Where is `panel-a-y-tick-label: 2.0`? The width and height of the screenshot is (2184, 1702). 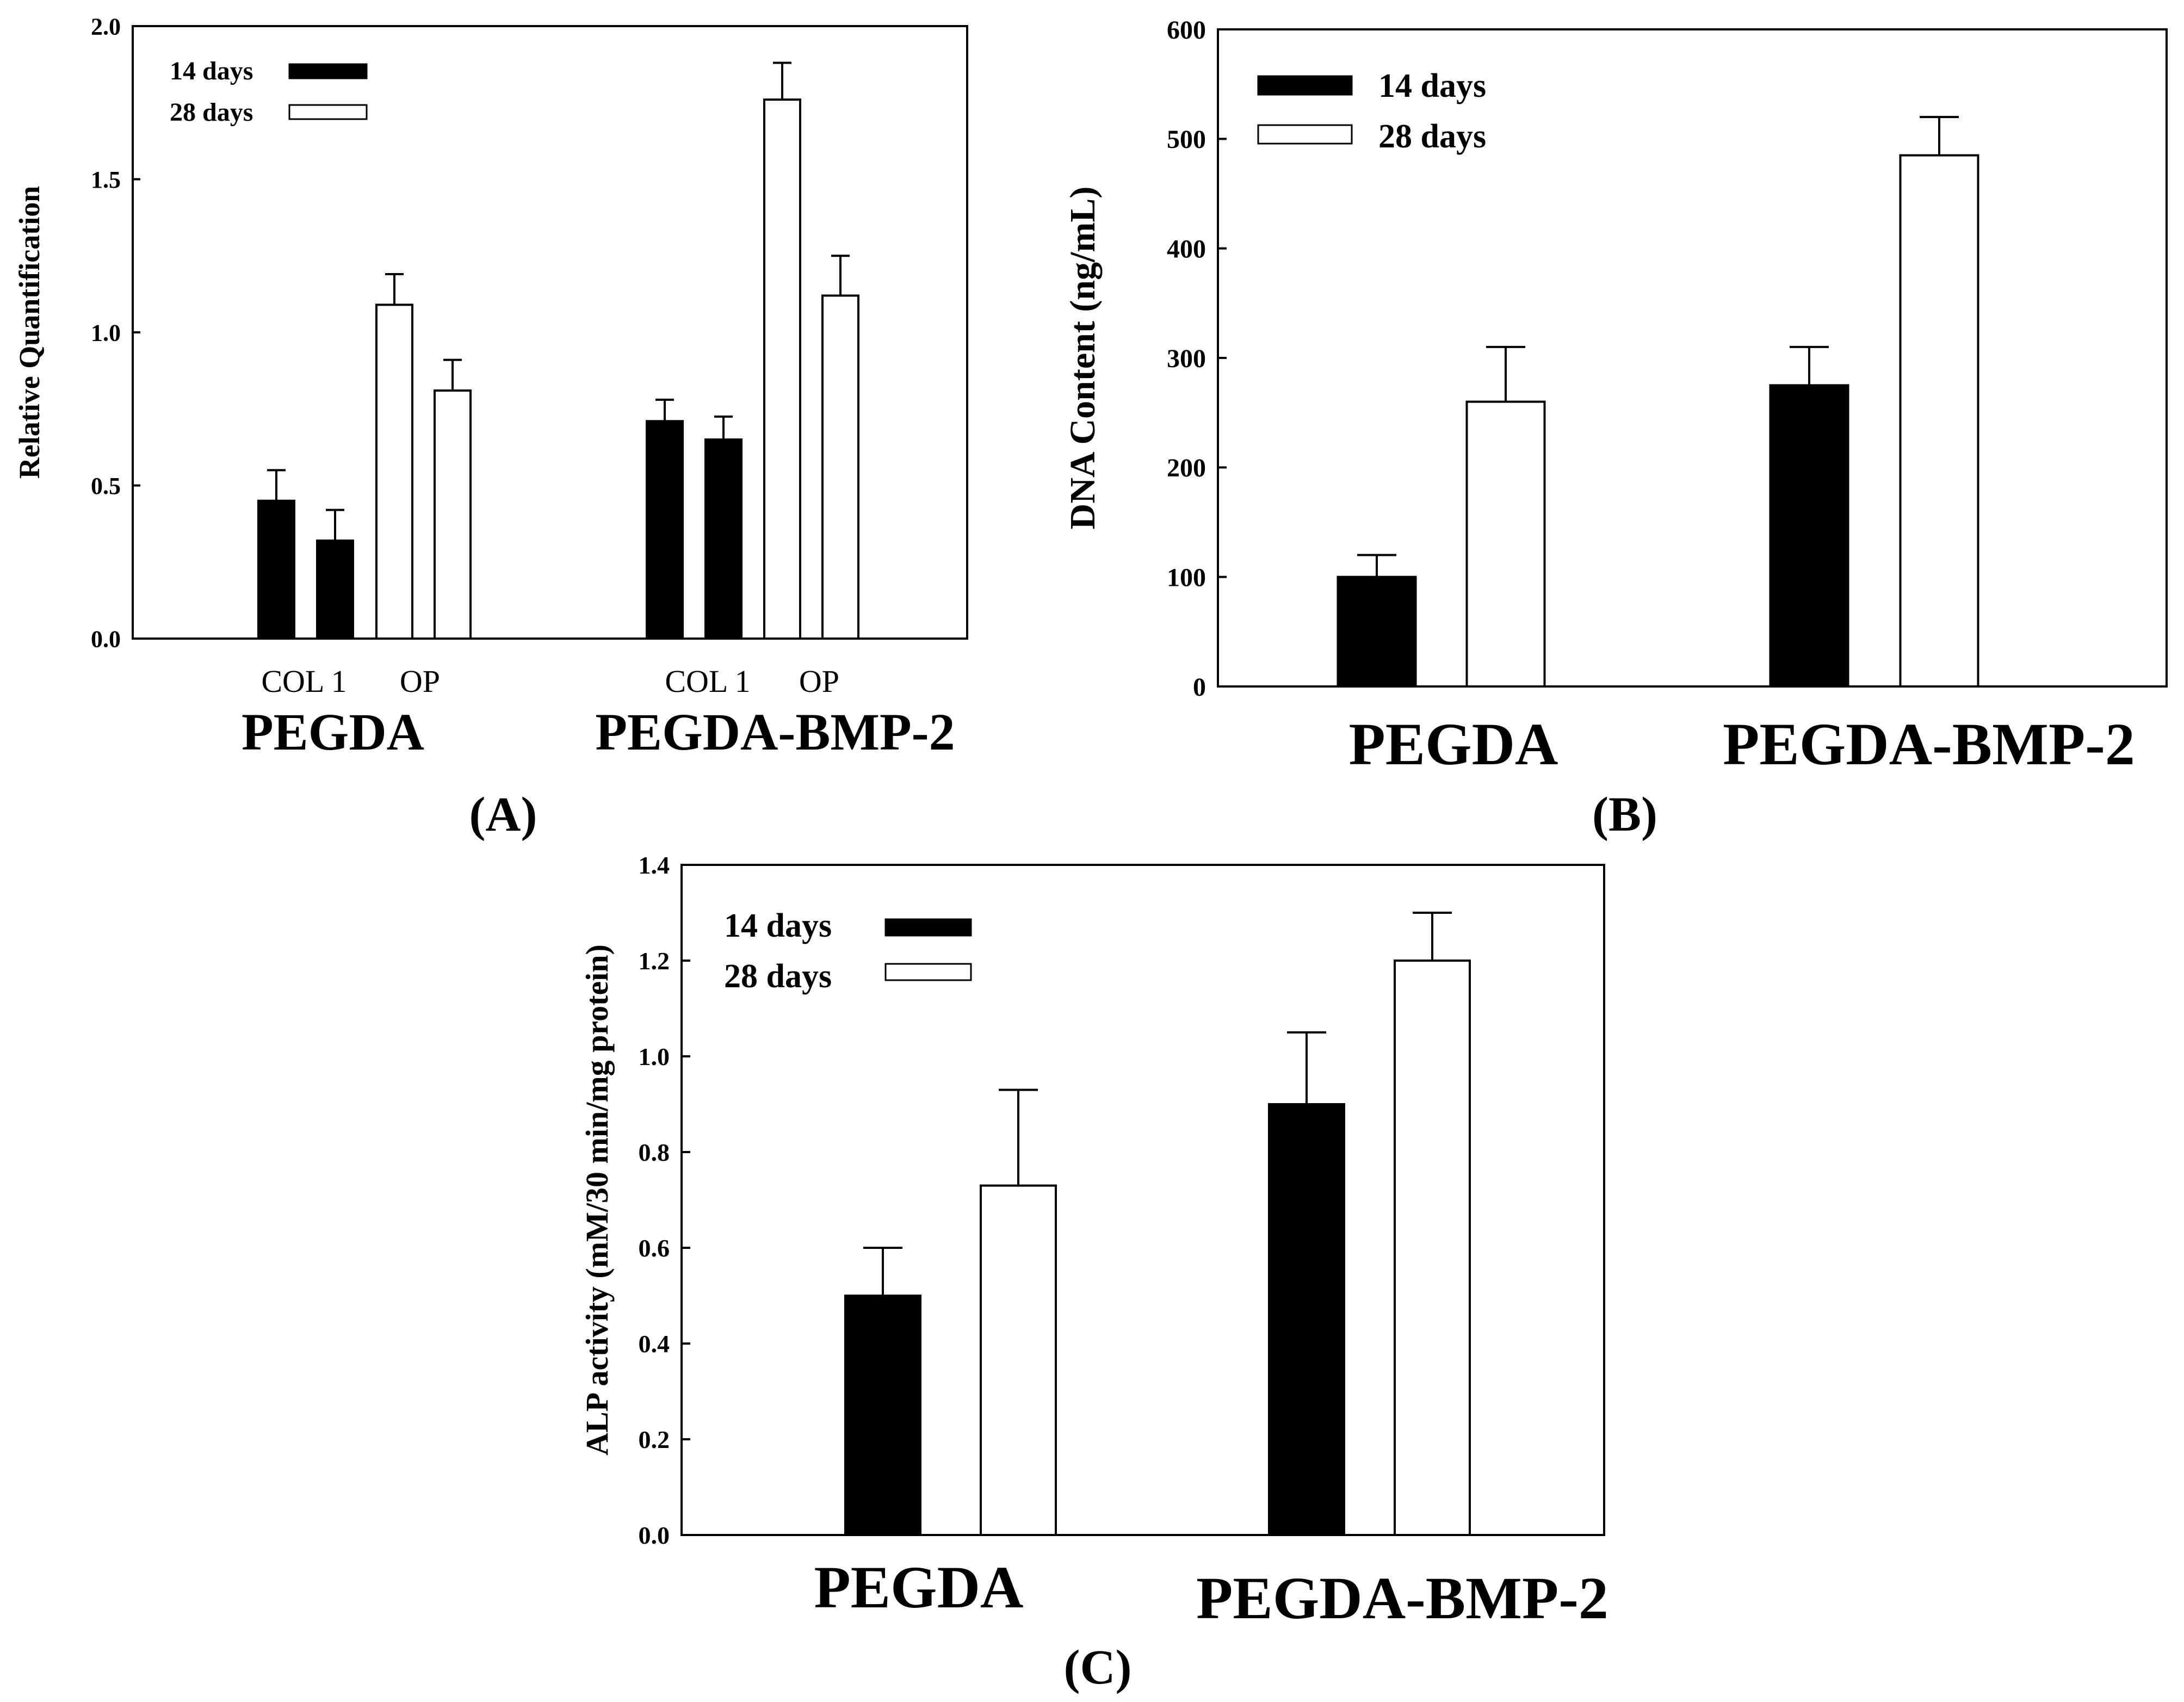 panel-a-y-tick-label: 2.0 is located at coordinates (106, 26).